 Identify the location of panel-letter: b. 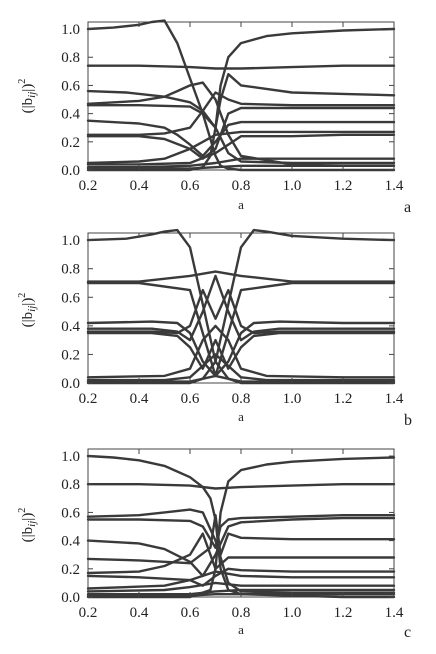
(408, 420).